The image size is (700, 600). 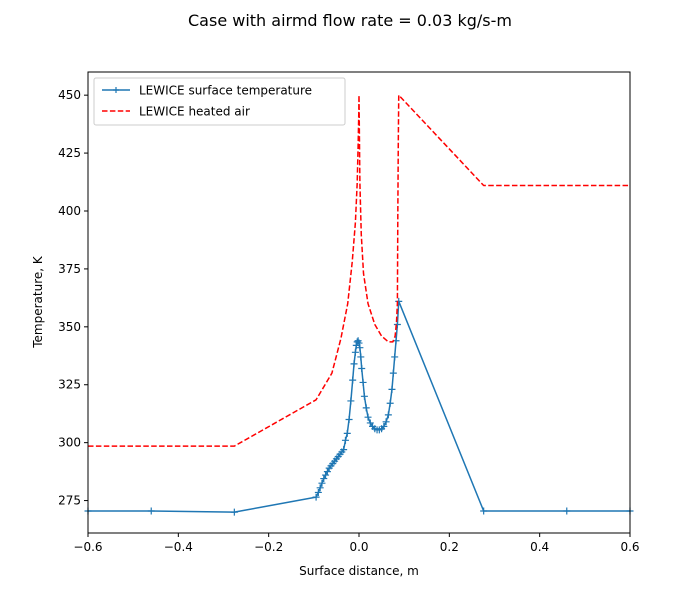 What do you see at coordinates (449, 547) in the screenshot?
I see `x-tick-label: 0.2` at bounding box center [449, 547].